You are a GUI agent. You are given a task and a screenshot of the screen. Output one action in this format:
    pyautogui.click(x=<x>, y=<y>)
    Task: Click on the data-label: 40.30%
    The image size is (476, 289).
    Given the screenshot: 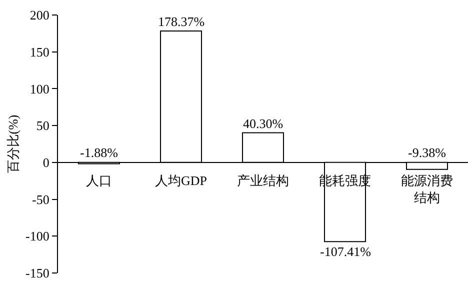 What is the action you would take?
    pyautogui.click(x=263, y=123)
    